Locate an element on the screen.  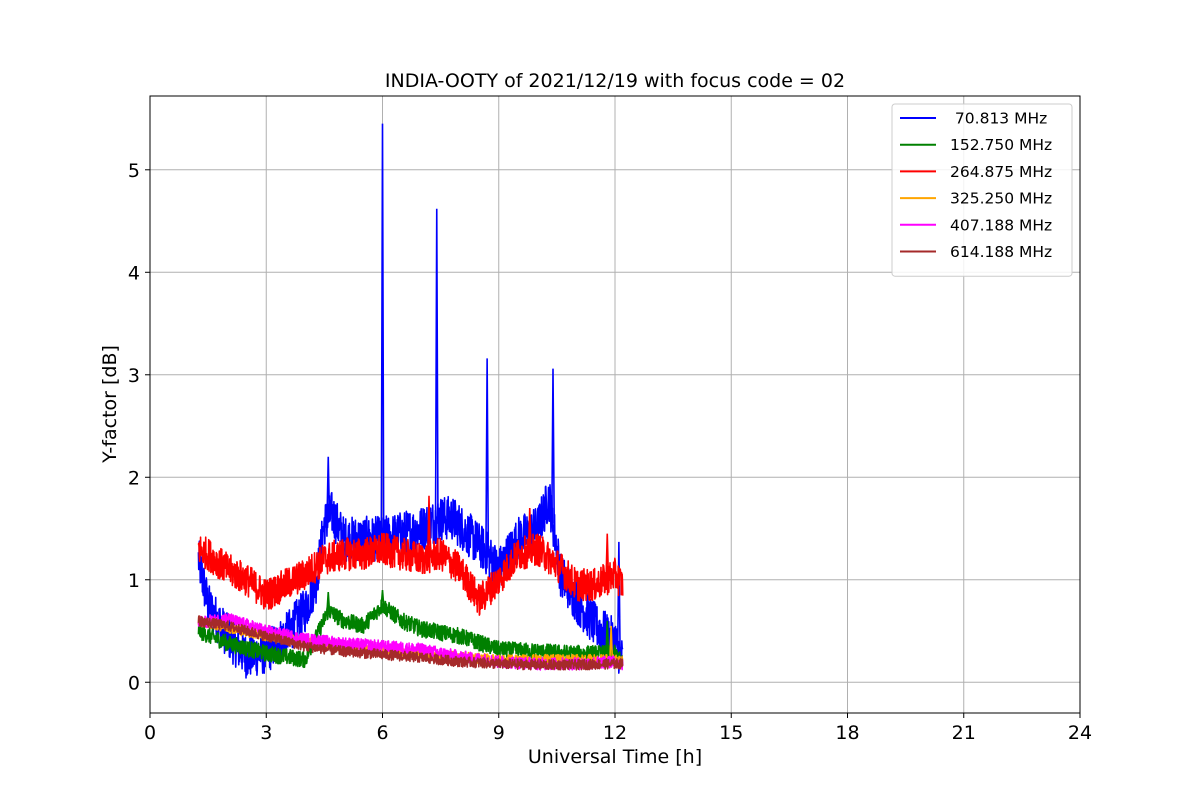
x-tick-label: 9 is located at coordinates (499, 733).